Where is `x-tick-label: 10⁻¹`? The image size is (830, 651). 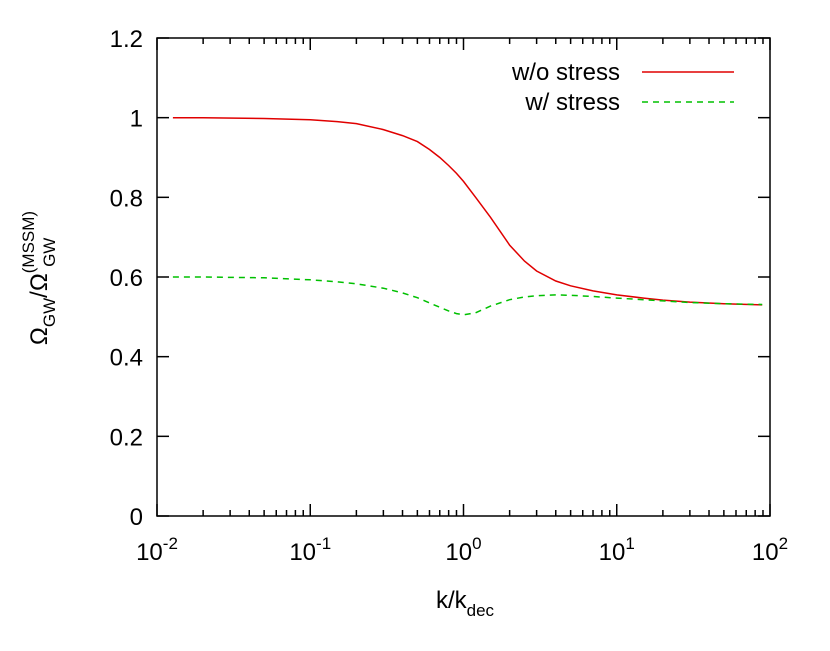
x-tick-label: 10⁻¹ is located at coordinates (310, 550).